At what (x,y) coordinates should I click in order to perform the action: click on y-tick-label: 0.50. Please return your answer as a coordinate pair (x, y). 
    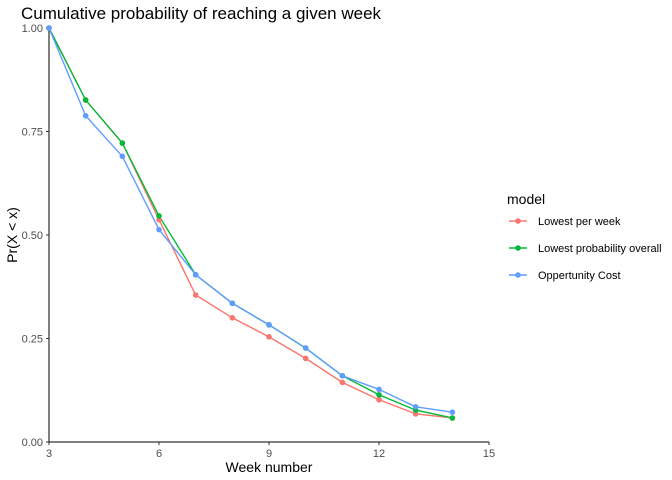
    Looking at the image, I should click on (32, 236).